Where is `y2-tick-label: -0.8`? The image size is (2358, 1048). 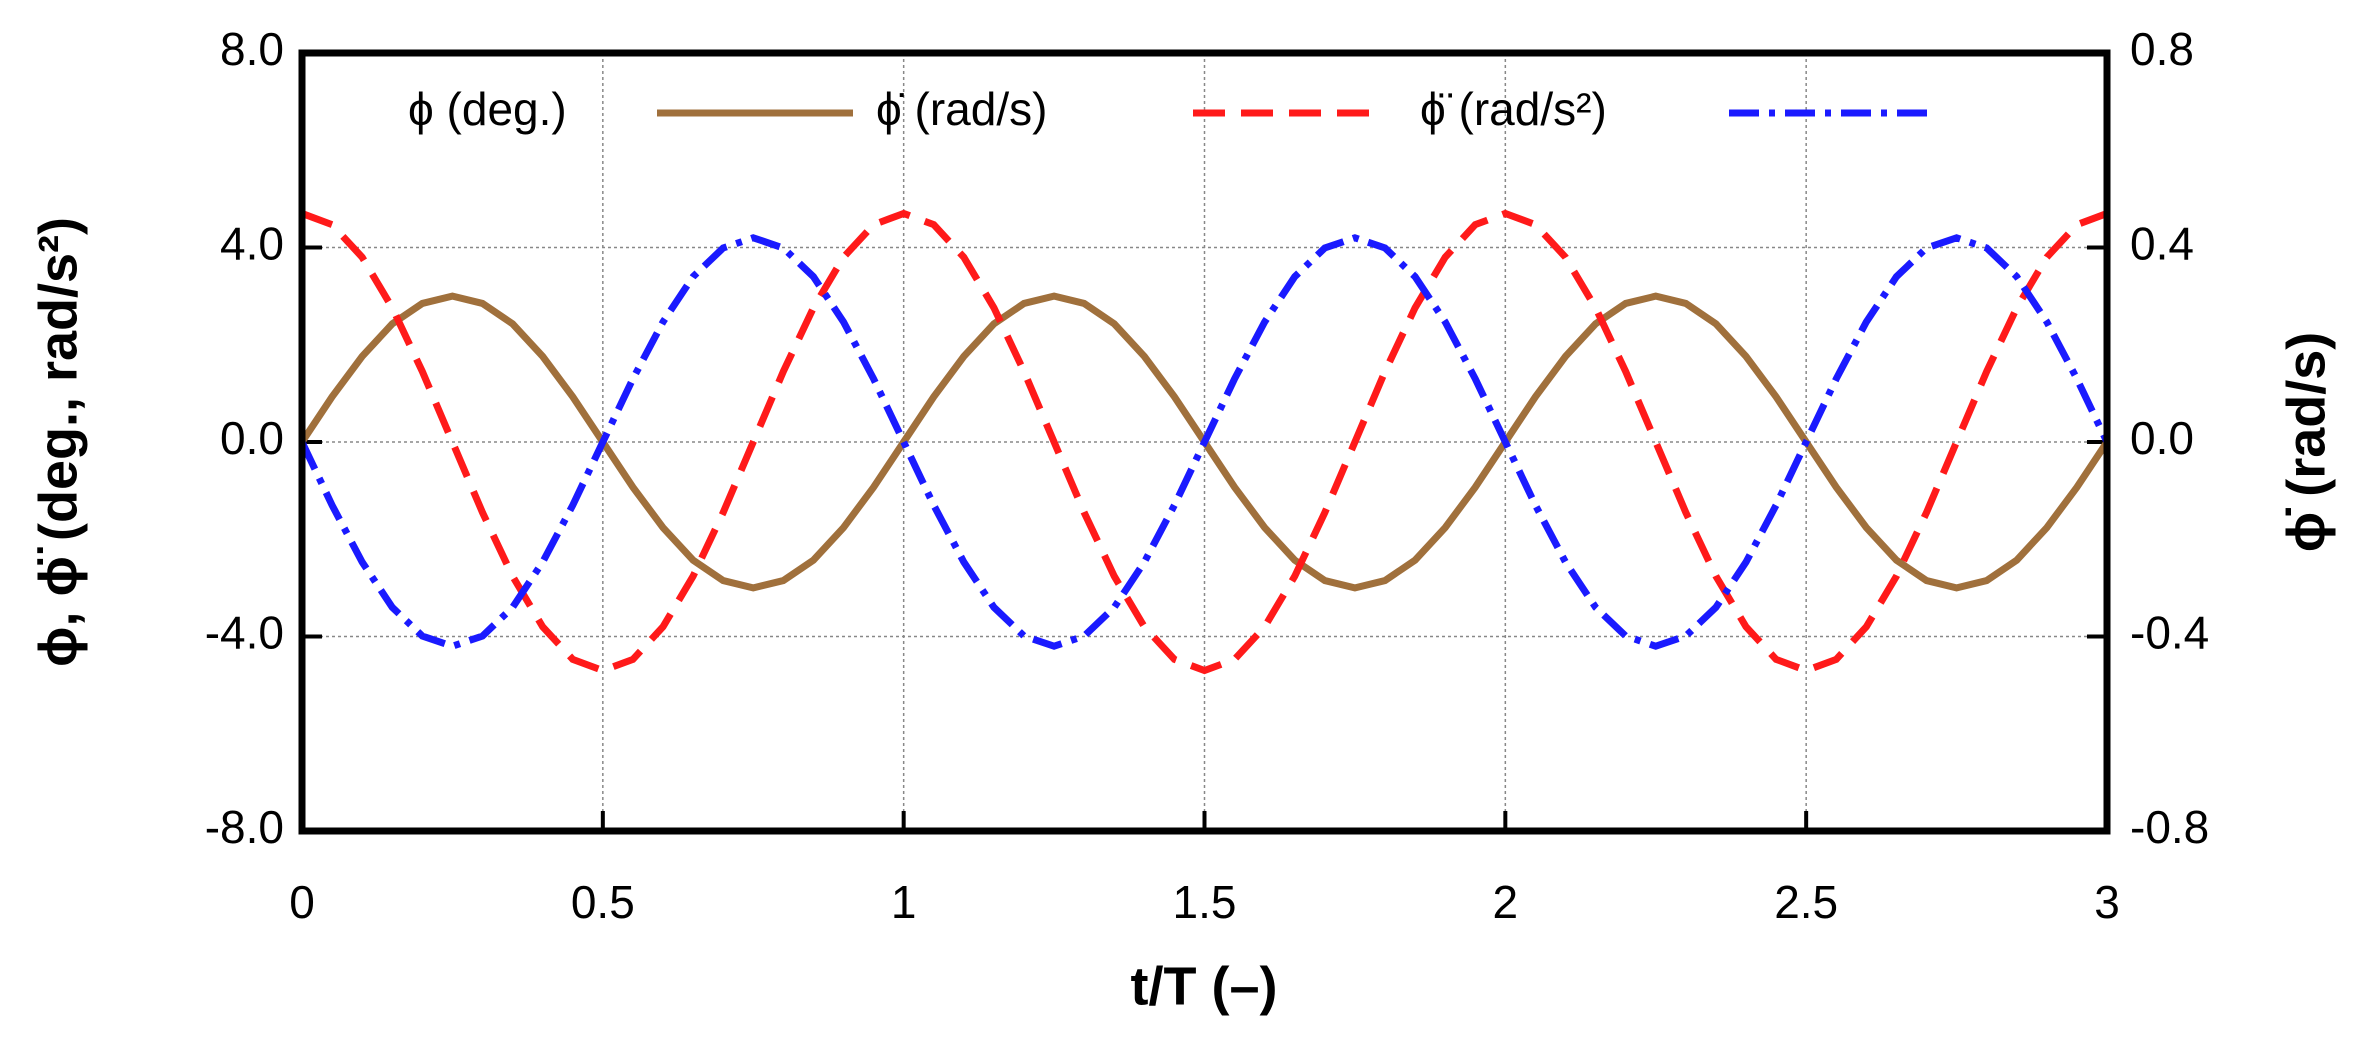
y2-tick-label: -0.8 is located at coordinates (2169, 827).